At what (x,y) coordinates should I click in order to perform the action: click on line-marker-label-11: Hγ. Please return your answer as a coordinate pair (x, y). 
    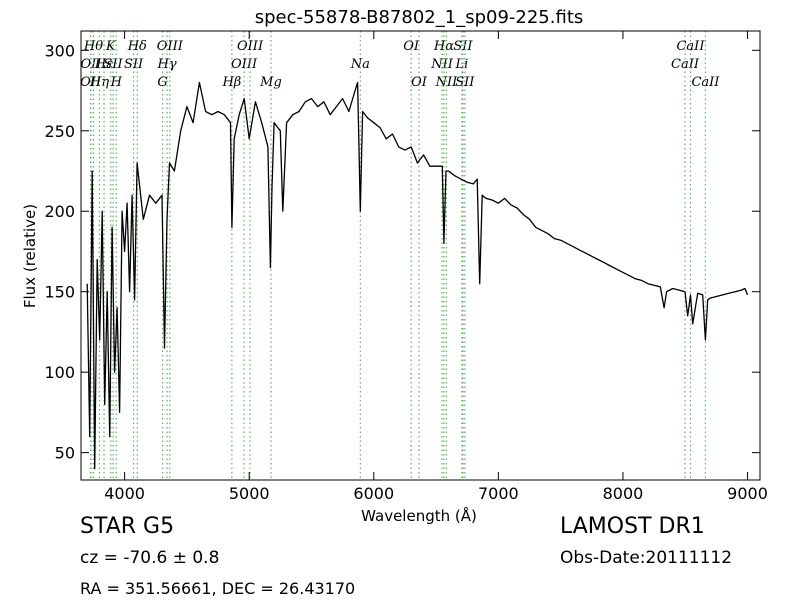
    Looking at the image, I should click on (167, 64).